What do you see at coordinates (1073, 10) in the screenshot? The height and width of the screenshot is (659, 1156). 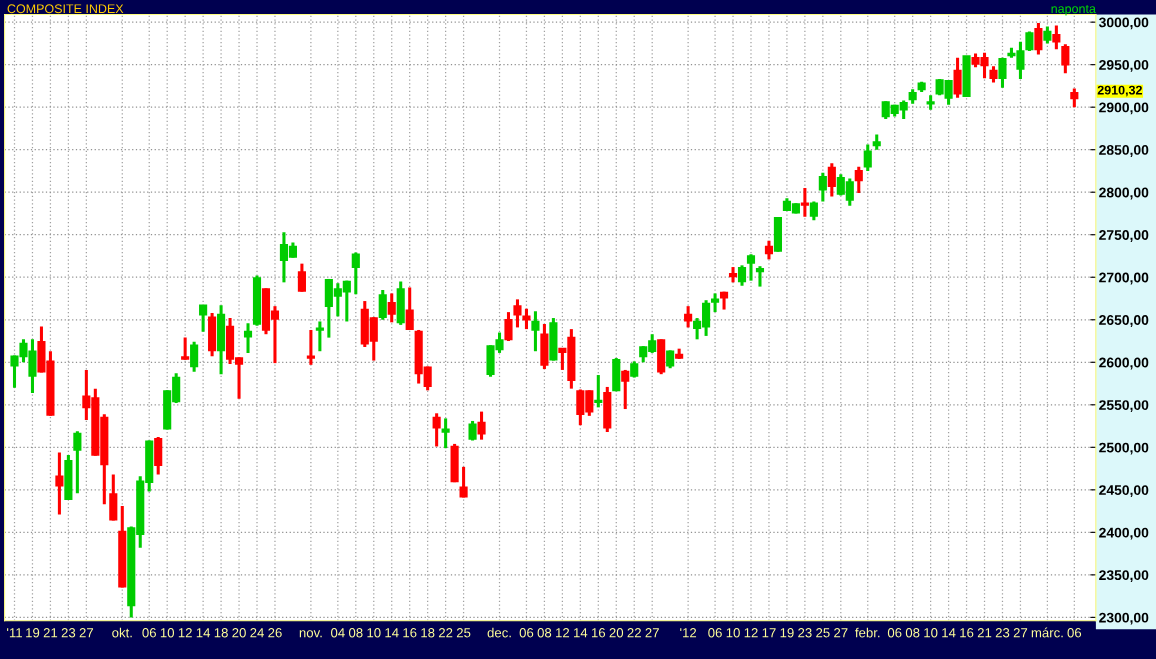 I see `chart-subtitle: naponta` at bounding box center [1073, 10].